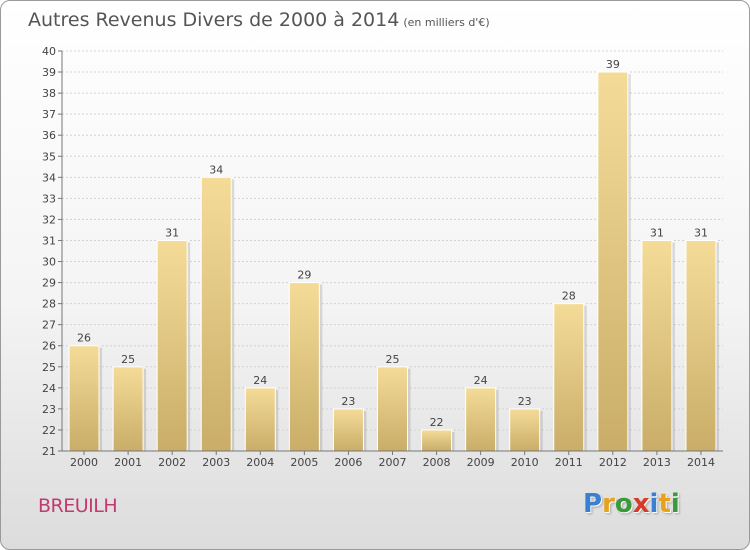 The height and width of the screenshot is (550, 750). I want to click on value-label-2004: 24, so click(260, 380).